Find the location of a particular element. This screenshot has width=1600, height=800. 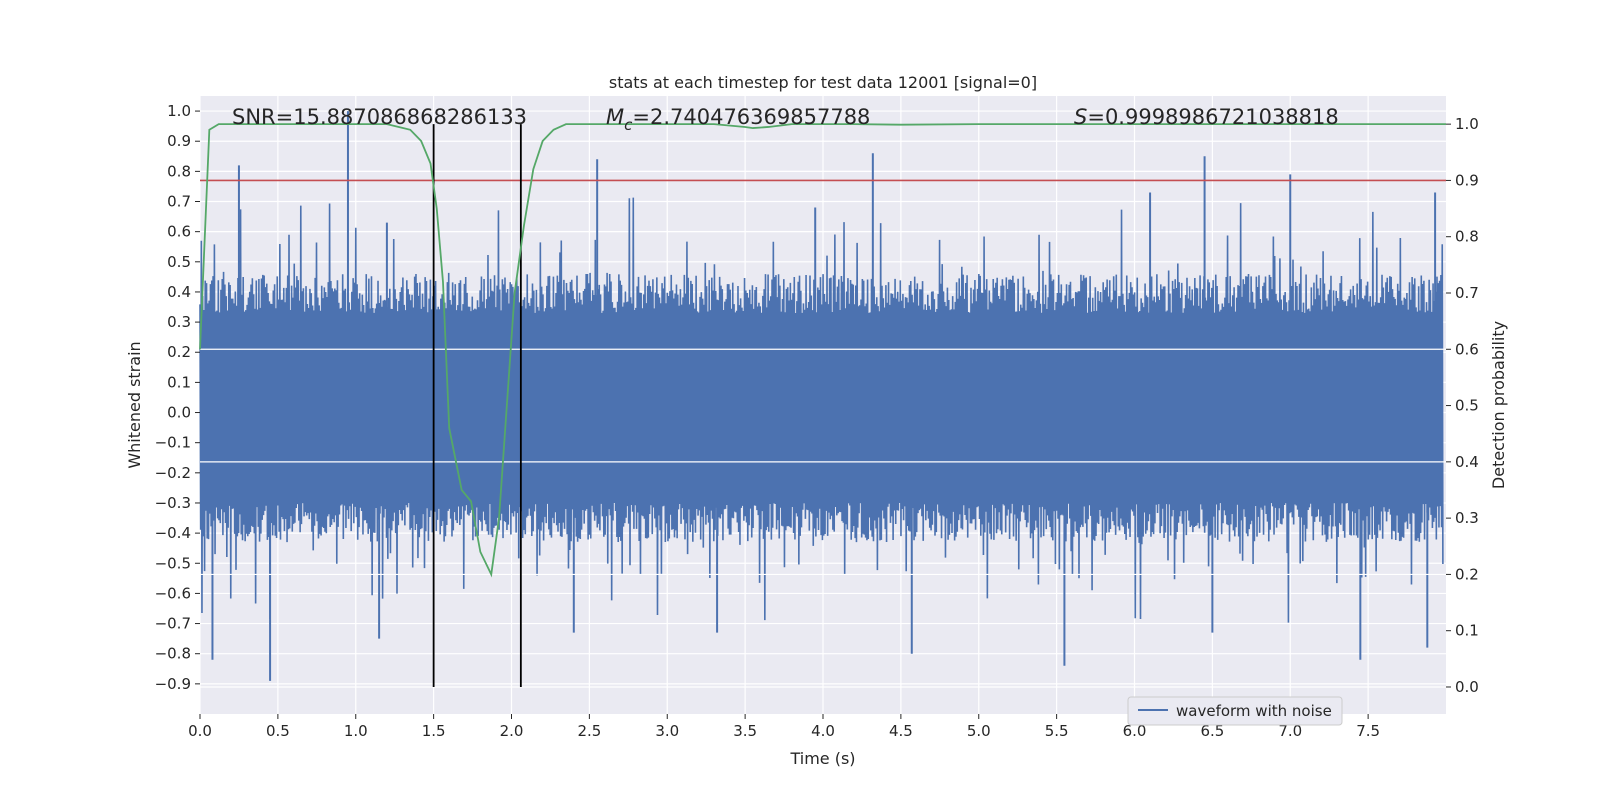

chirp-mass-value: =2.740476369857788 is located at coordinates (751, 117).